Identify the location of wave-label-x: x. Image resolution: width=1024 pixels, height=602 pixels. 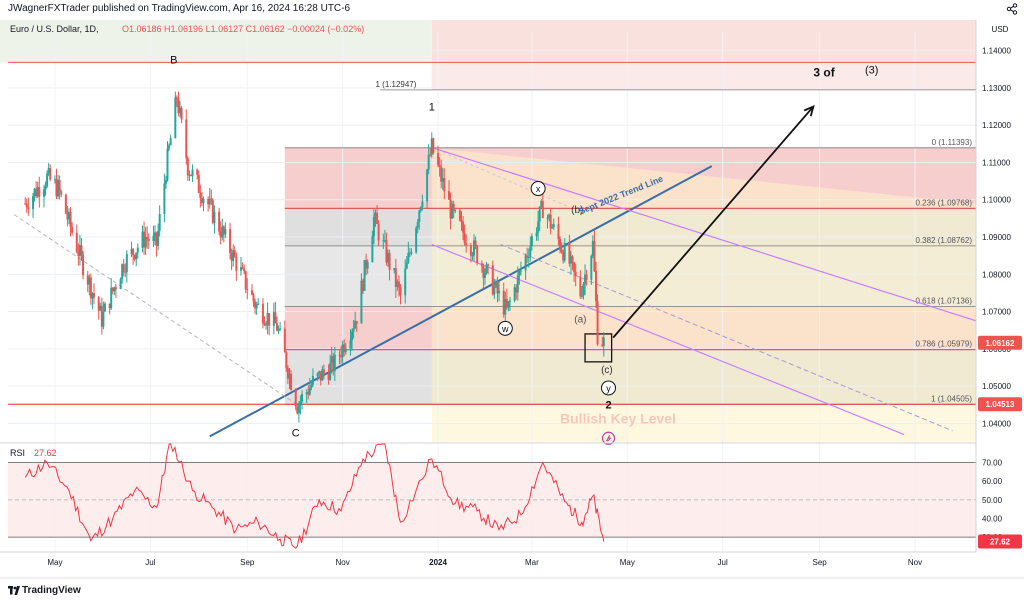
(538, 189).